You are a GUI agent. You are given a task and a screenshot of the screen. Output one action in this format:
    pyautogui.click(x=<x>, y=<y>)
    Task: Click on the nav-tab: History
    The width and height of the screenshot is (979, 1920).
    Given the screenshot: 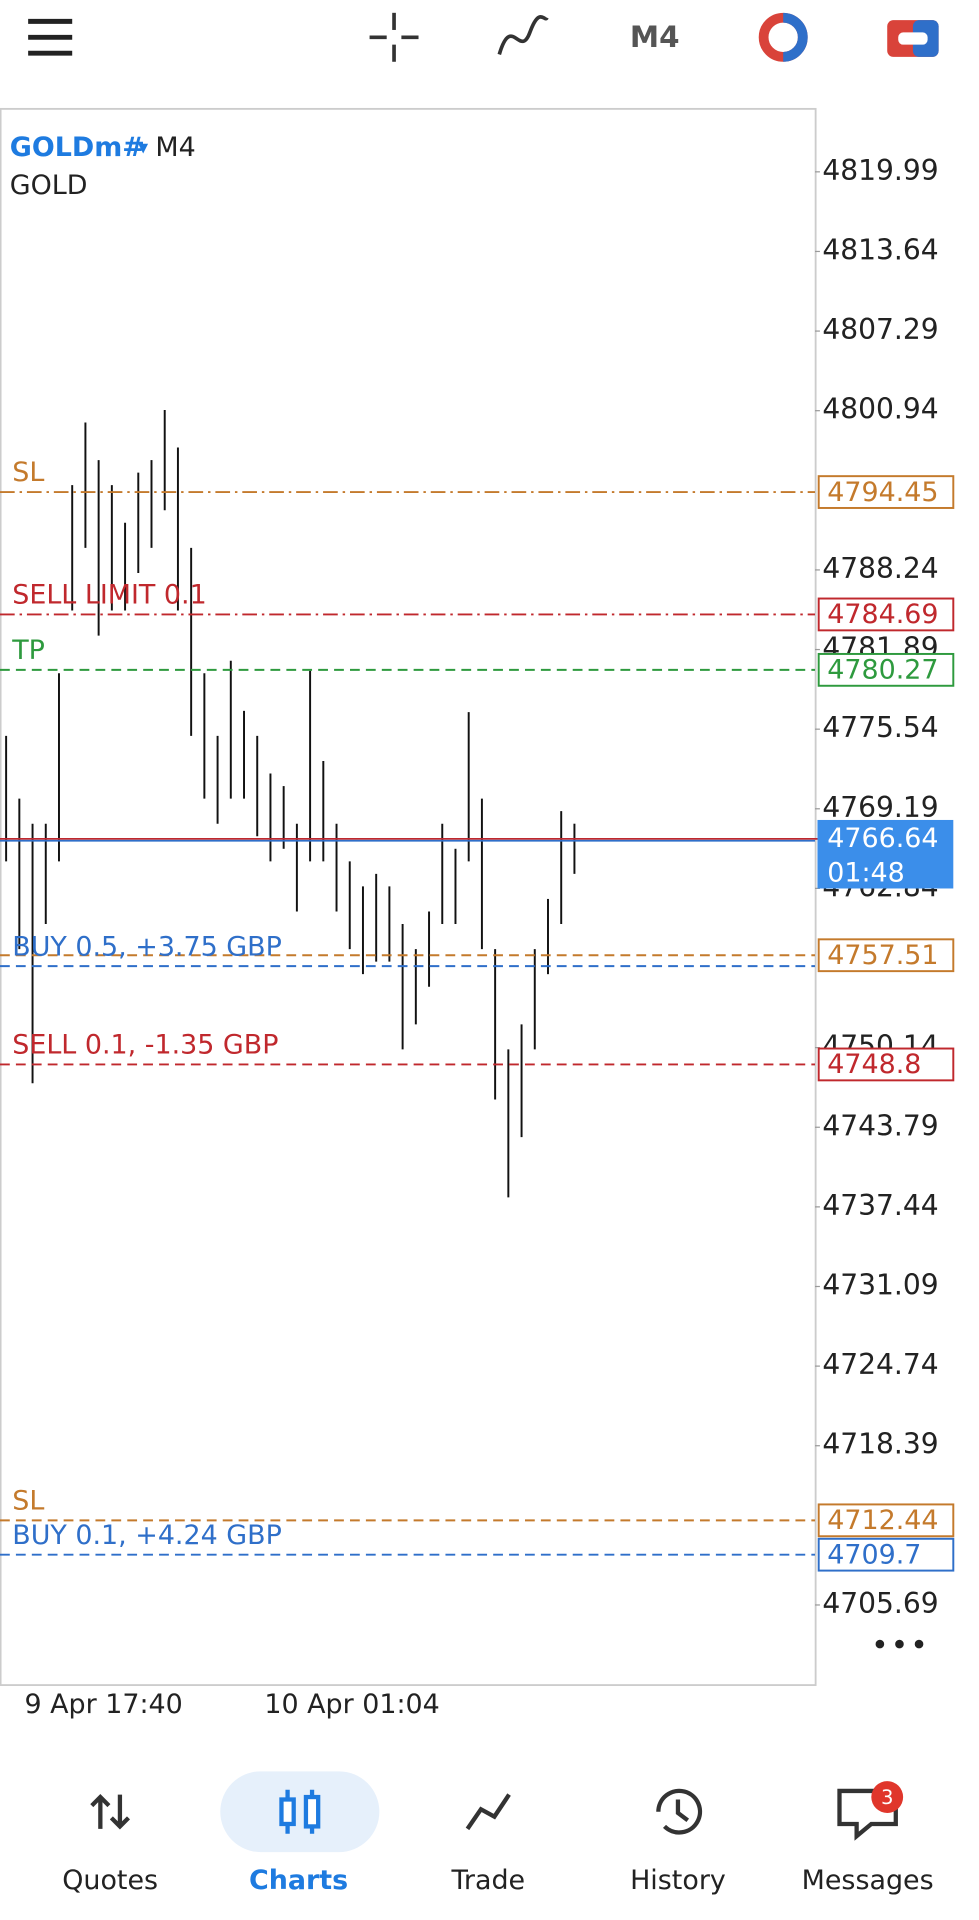 What is the action you would take?
    pyautogui.click(x=678, y=1880)
    